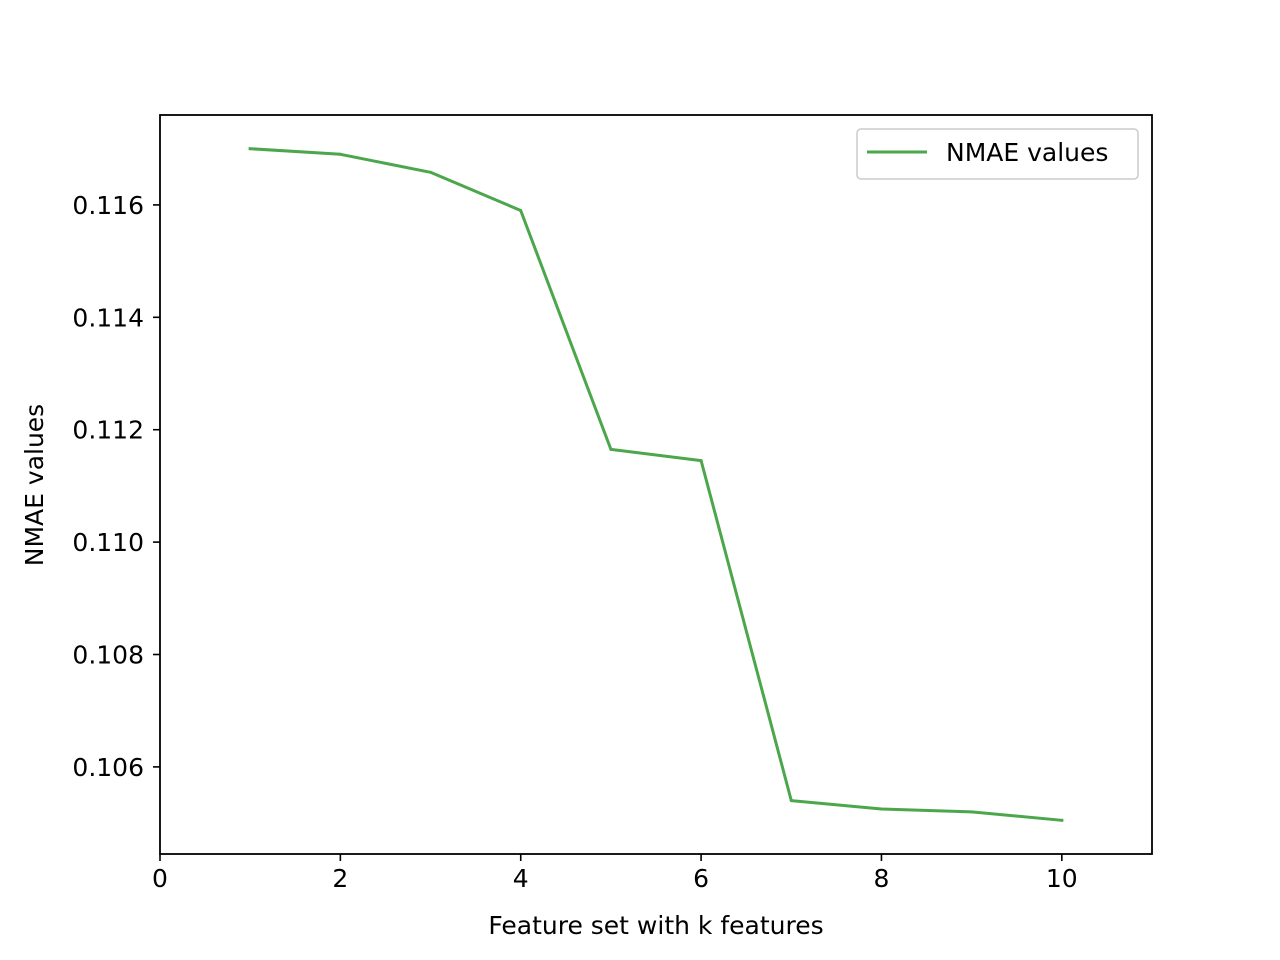 The width and height of the screenshot is (1280, 960). What do you see at coordinates (655, 925) in the screenshot?
I see `x-axis-title: Feature set with k features` at bounding box center [655, 925].